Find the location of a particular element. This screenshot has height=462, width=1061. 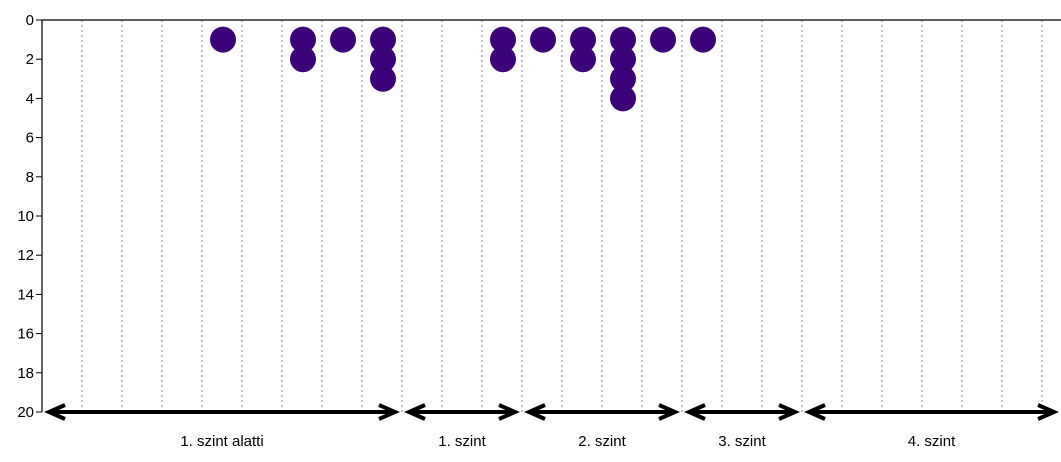

y-tick-label: 18 is located at coordinates (25, 373).